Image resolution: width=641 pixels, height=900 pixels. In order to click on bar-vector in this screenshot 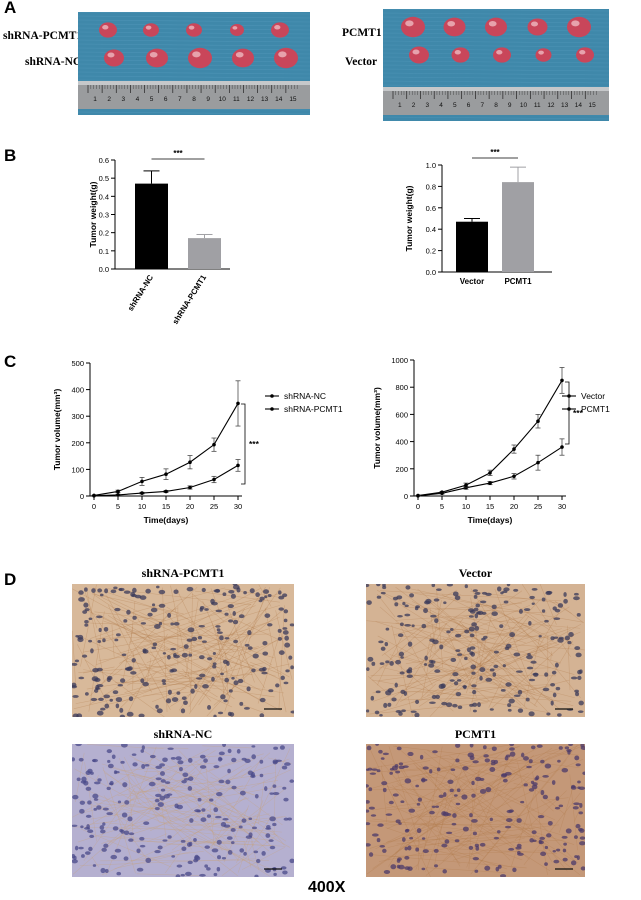, I will do `click(472, 246)`.